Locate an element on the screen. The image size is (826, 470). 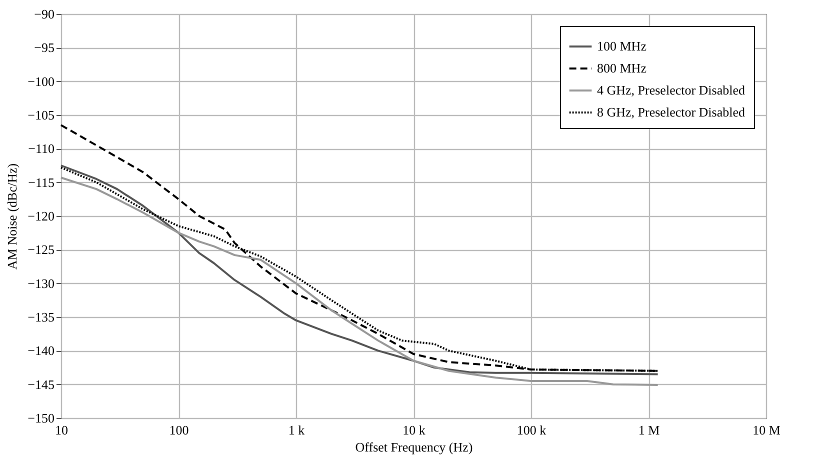
x-tick-label: 10 M is located at coordinates (766, 430).